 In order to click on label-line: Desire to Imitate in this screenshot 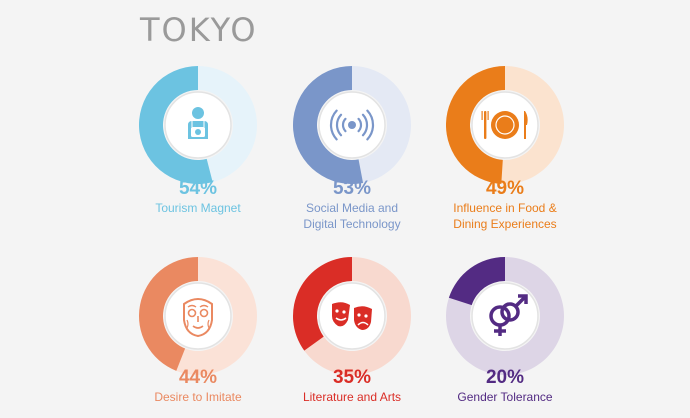, I will do `click(198, 397)`.